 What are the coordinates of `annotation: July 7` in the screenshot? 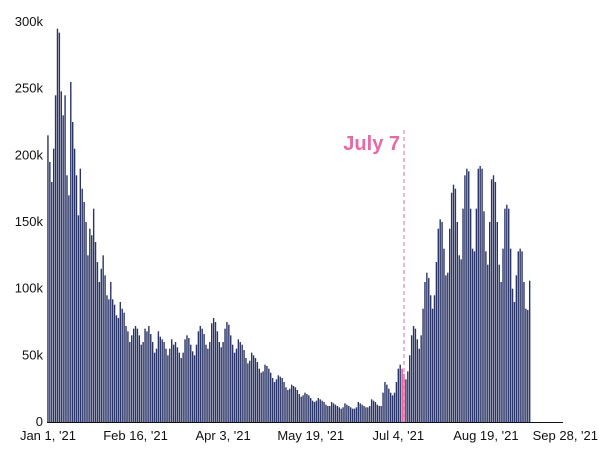 It's located at (374, 276).